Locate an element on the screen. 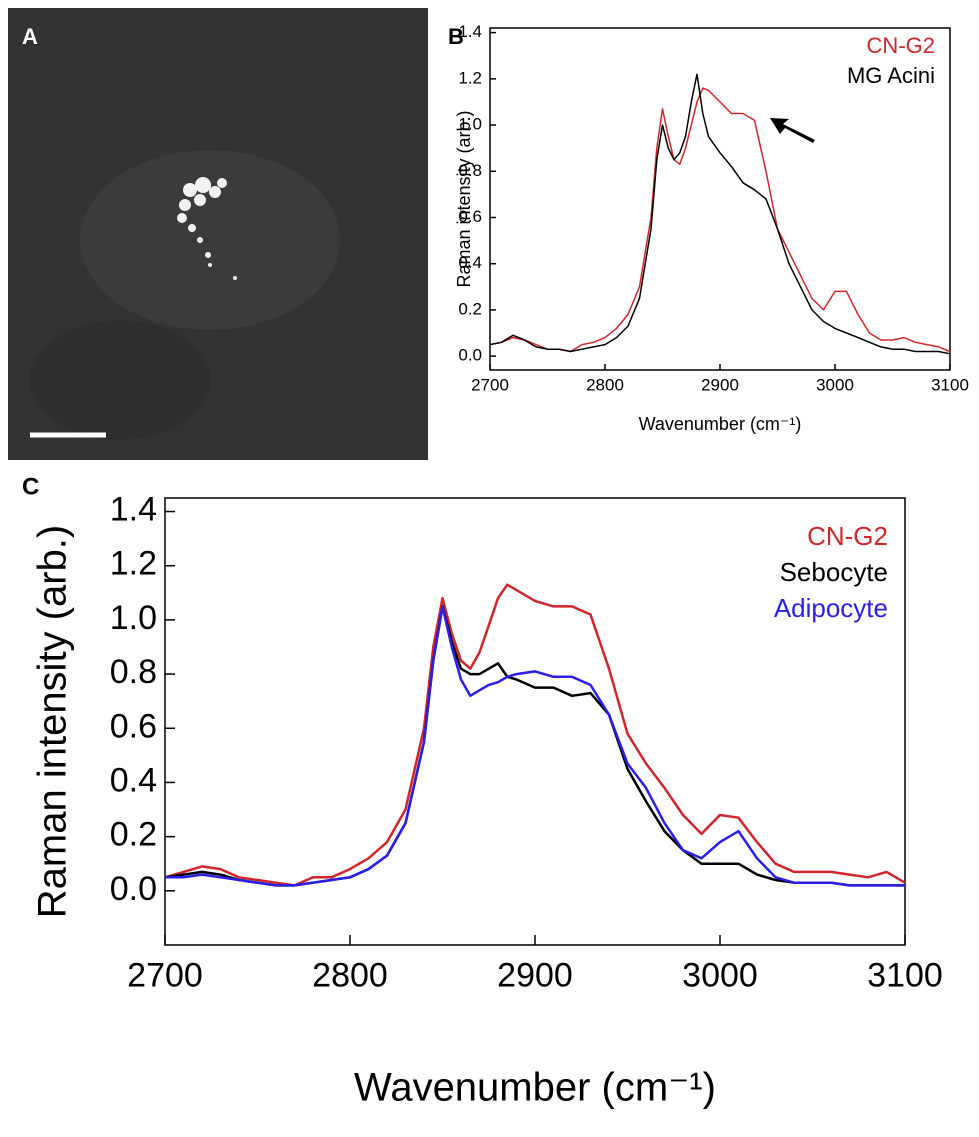 The image size is (979, 1137). arrow is located at coordinates (792, 130).